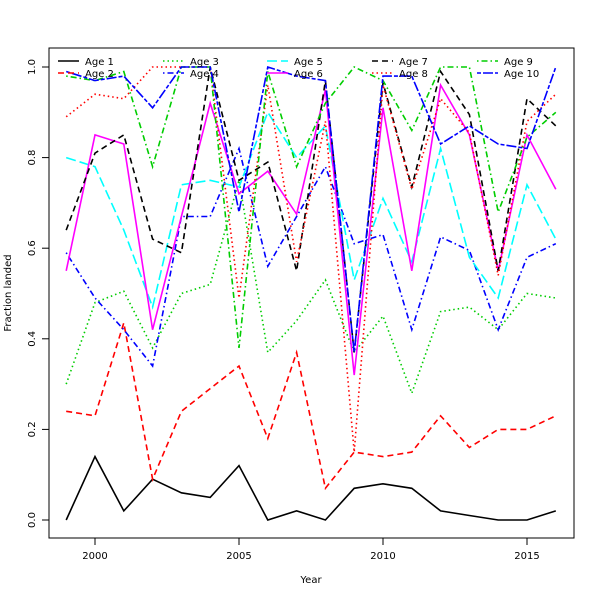 The image size is (600, 600). I want to click on legend-item: Age 3, so click(191, 62).